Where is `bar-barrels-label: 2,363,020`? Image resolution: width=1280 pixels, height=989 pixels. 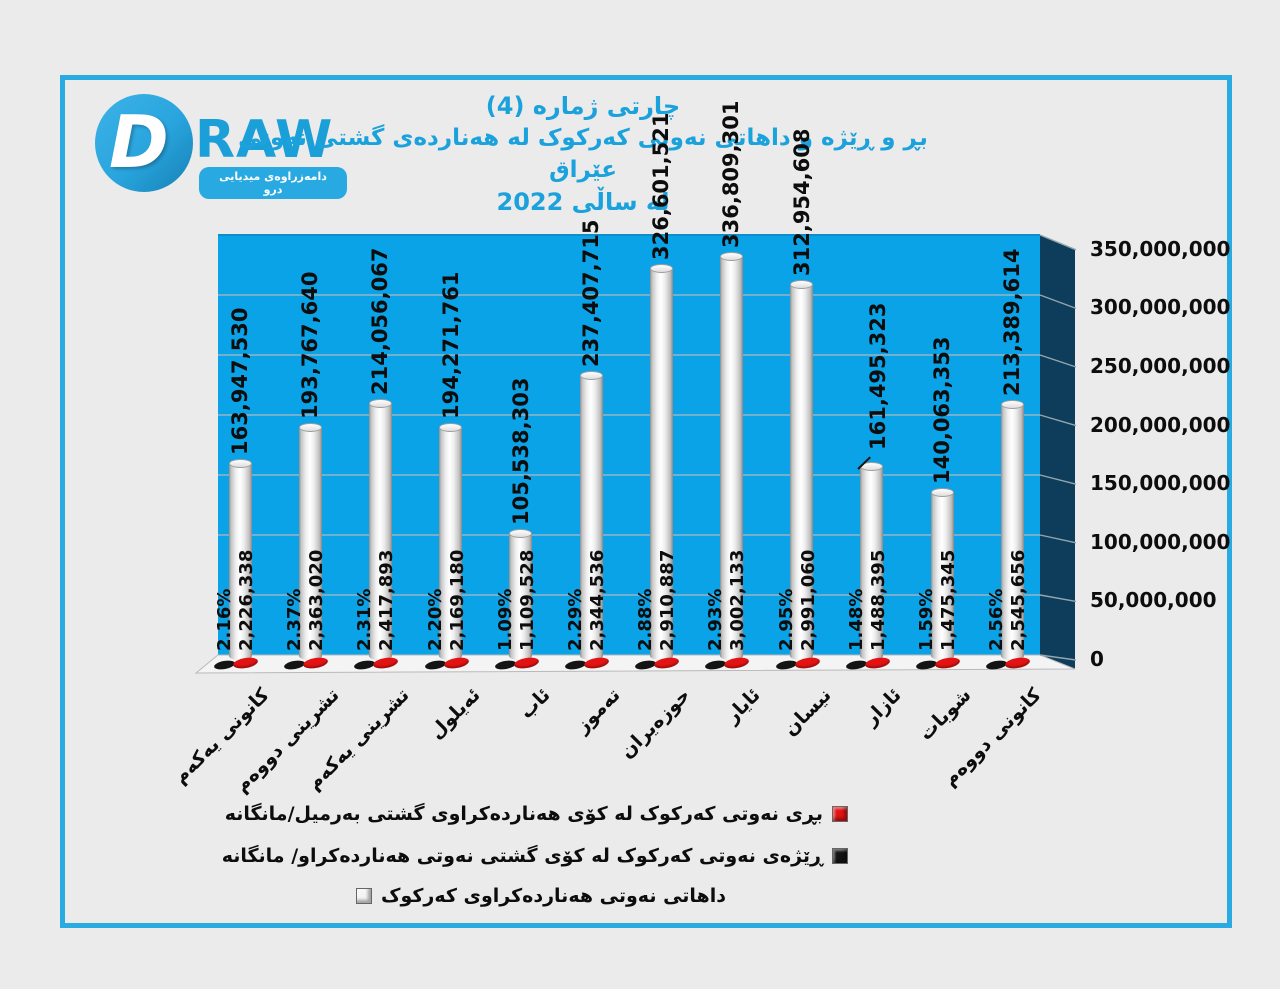 bar-barrels-label: 2,363,020 is located at coordinates (317, 600).